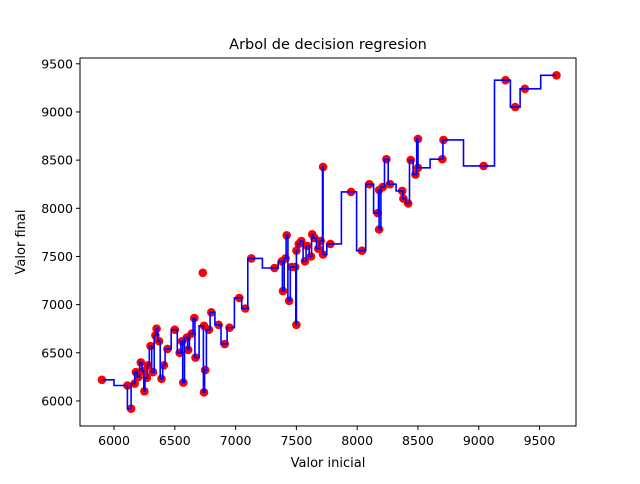 This screenshot has height=484, width=640. What do you see at coordinates (296, 440) in the screenshot?
I see `x-tick-label-7500: 7500` at bounding box center [296, 440].